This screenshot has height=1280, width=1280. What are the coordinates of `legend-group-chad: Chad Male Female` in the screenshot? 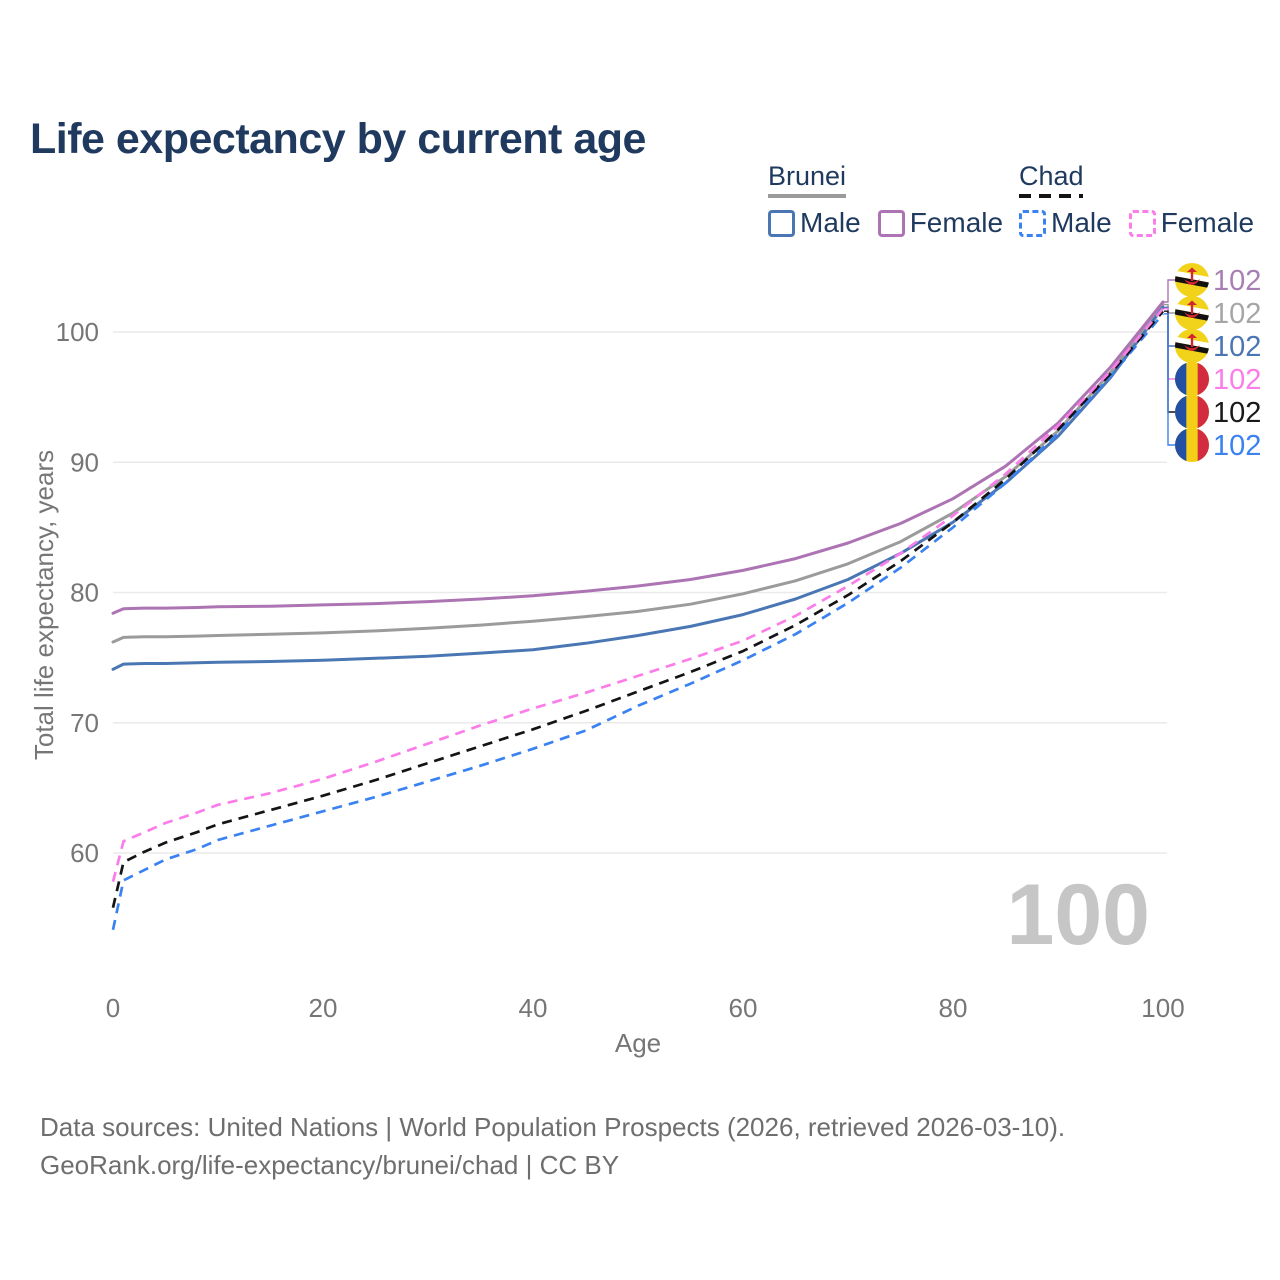 It's located at (1136, 199).